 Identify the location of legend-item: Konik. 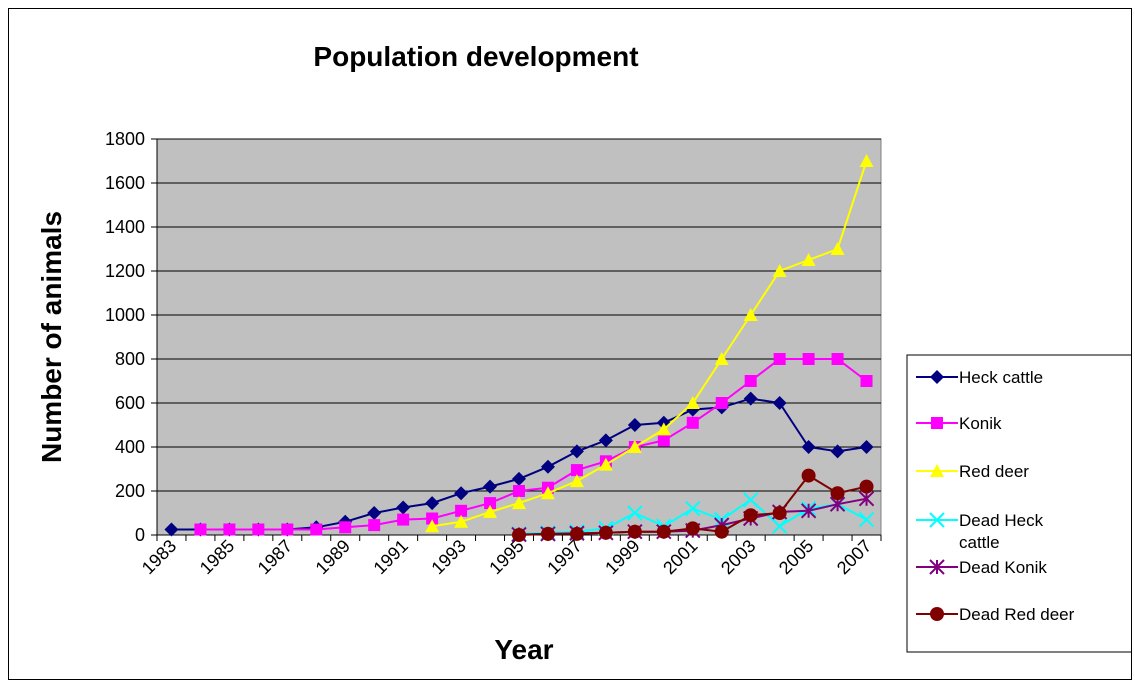
(959, 423).